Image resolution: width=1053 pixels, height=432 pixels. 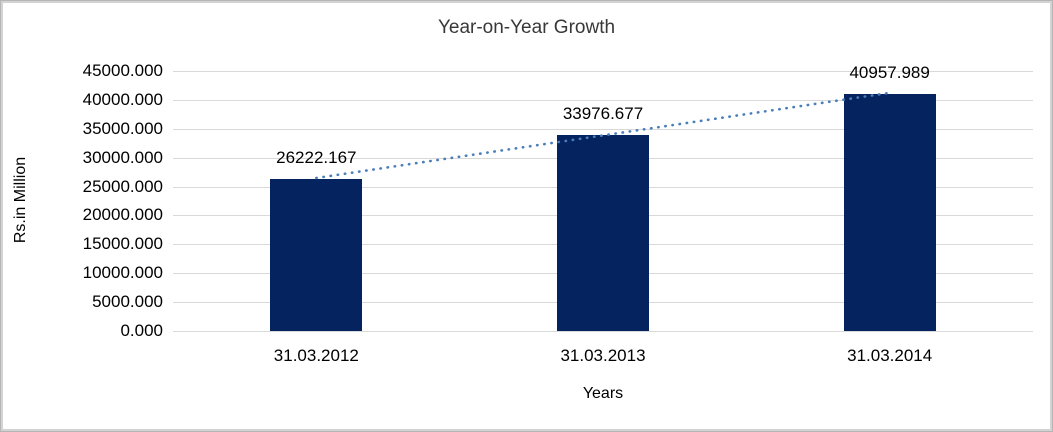 What do you see at coordinates (889, 73) in the screenshot?
I see `bar-data-label: 40957.989` at bounding box center [889, 73].